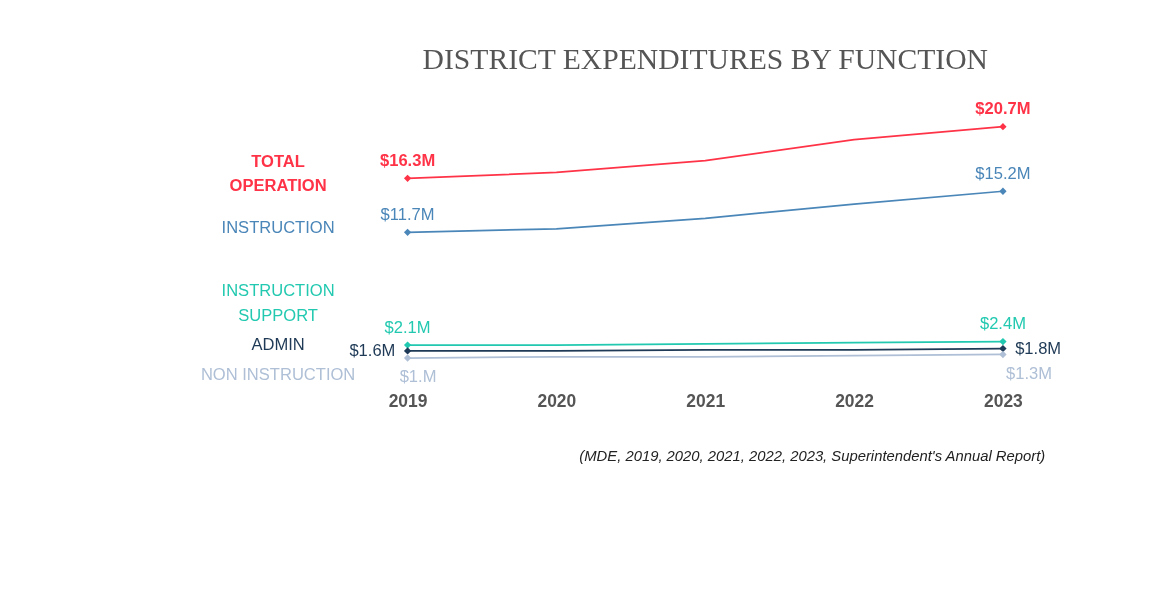 The height and width of the screenshot is (590, 1149). I want to click on x-tick-label: 2021, so click(706, 400).